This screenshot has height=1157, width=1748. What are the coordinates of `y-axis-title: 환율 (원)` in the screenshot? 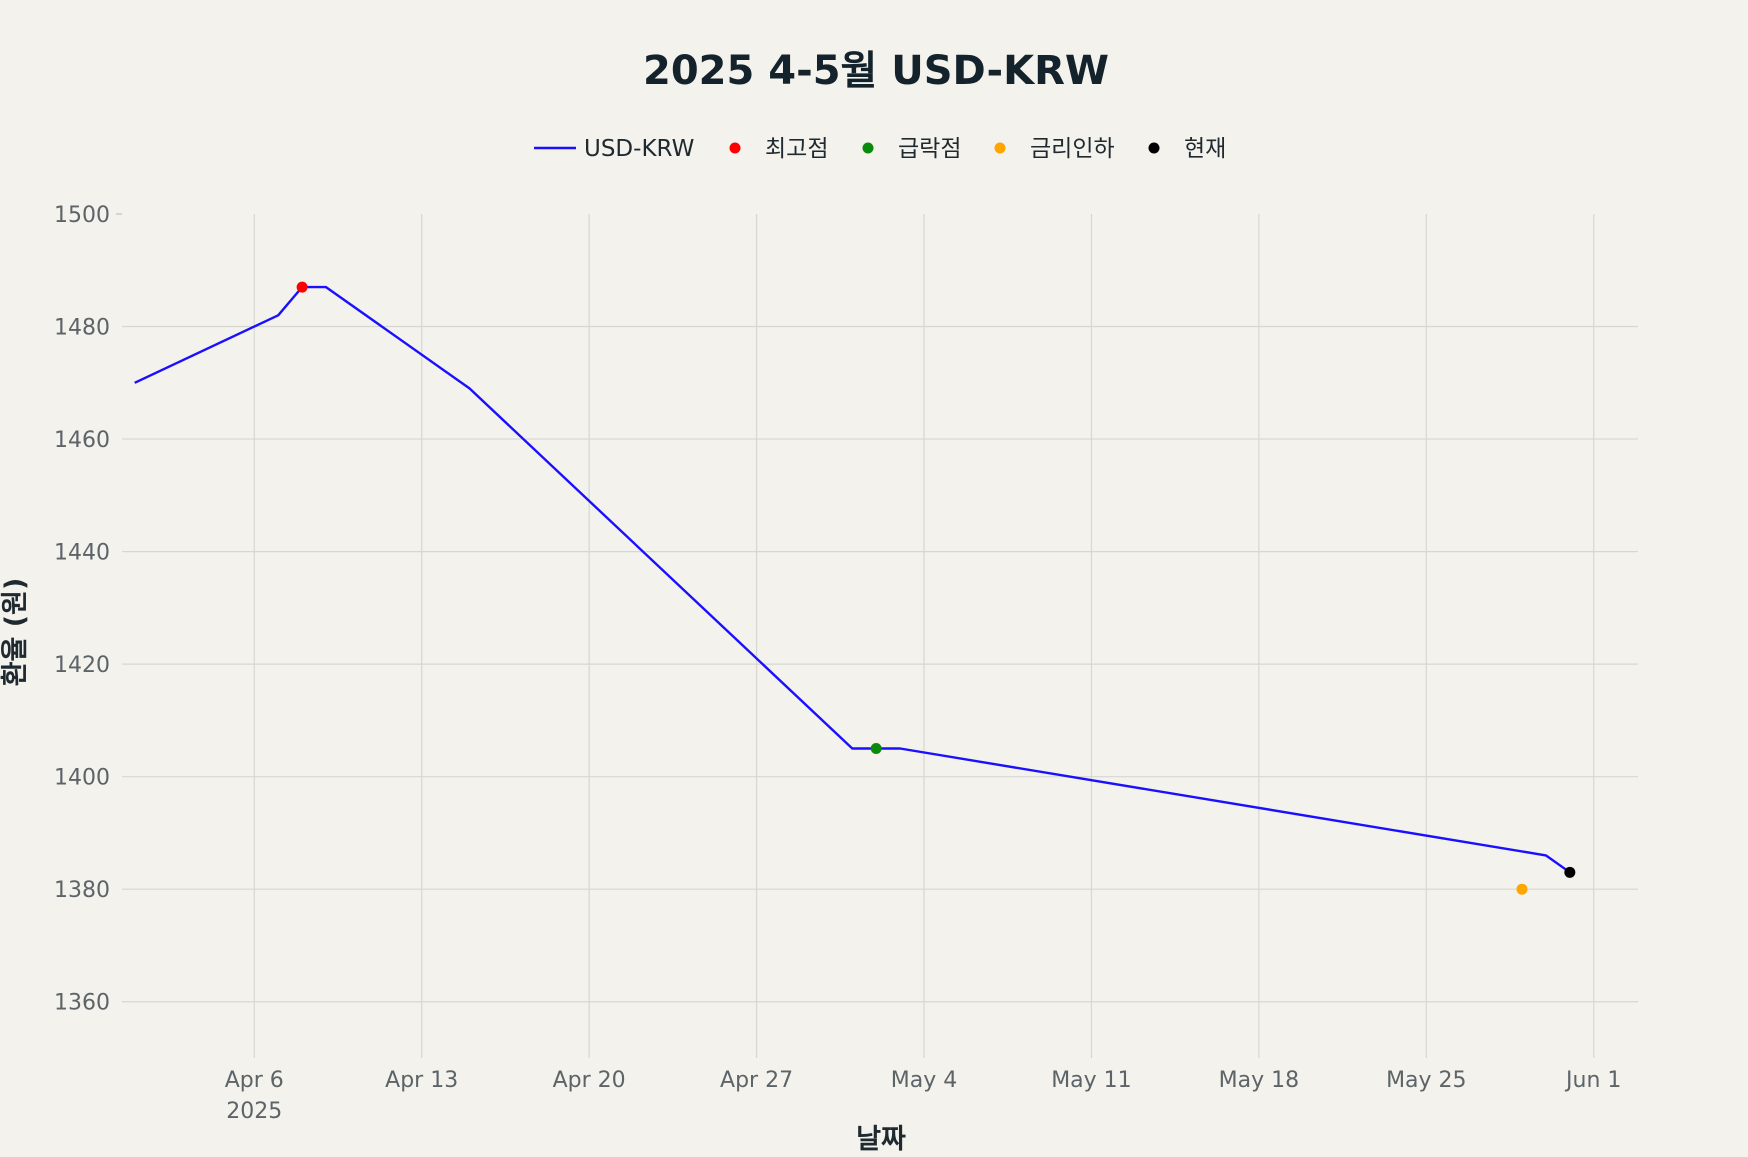 It's located at (15, 632).